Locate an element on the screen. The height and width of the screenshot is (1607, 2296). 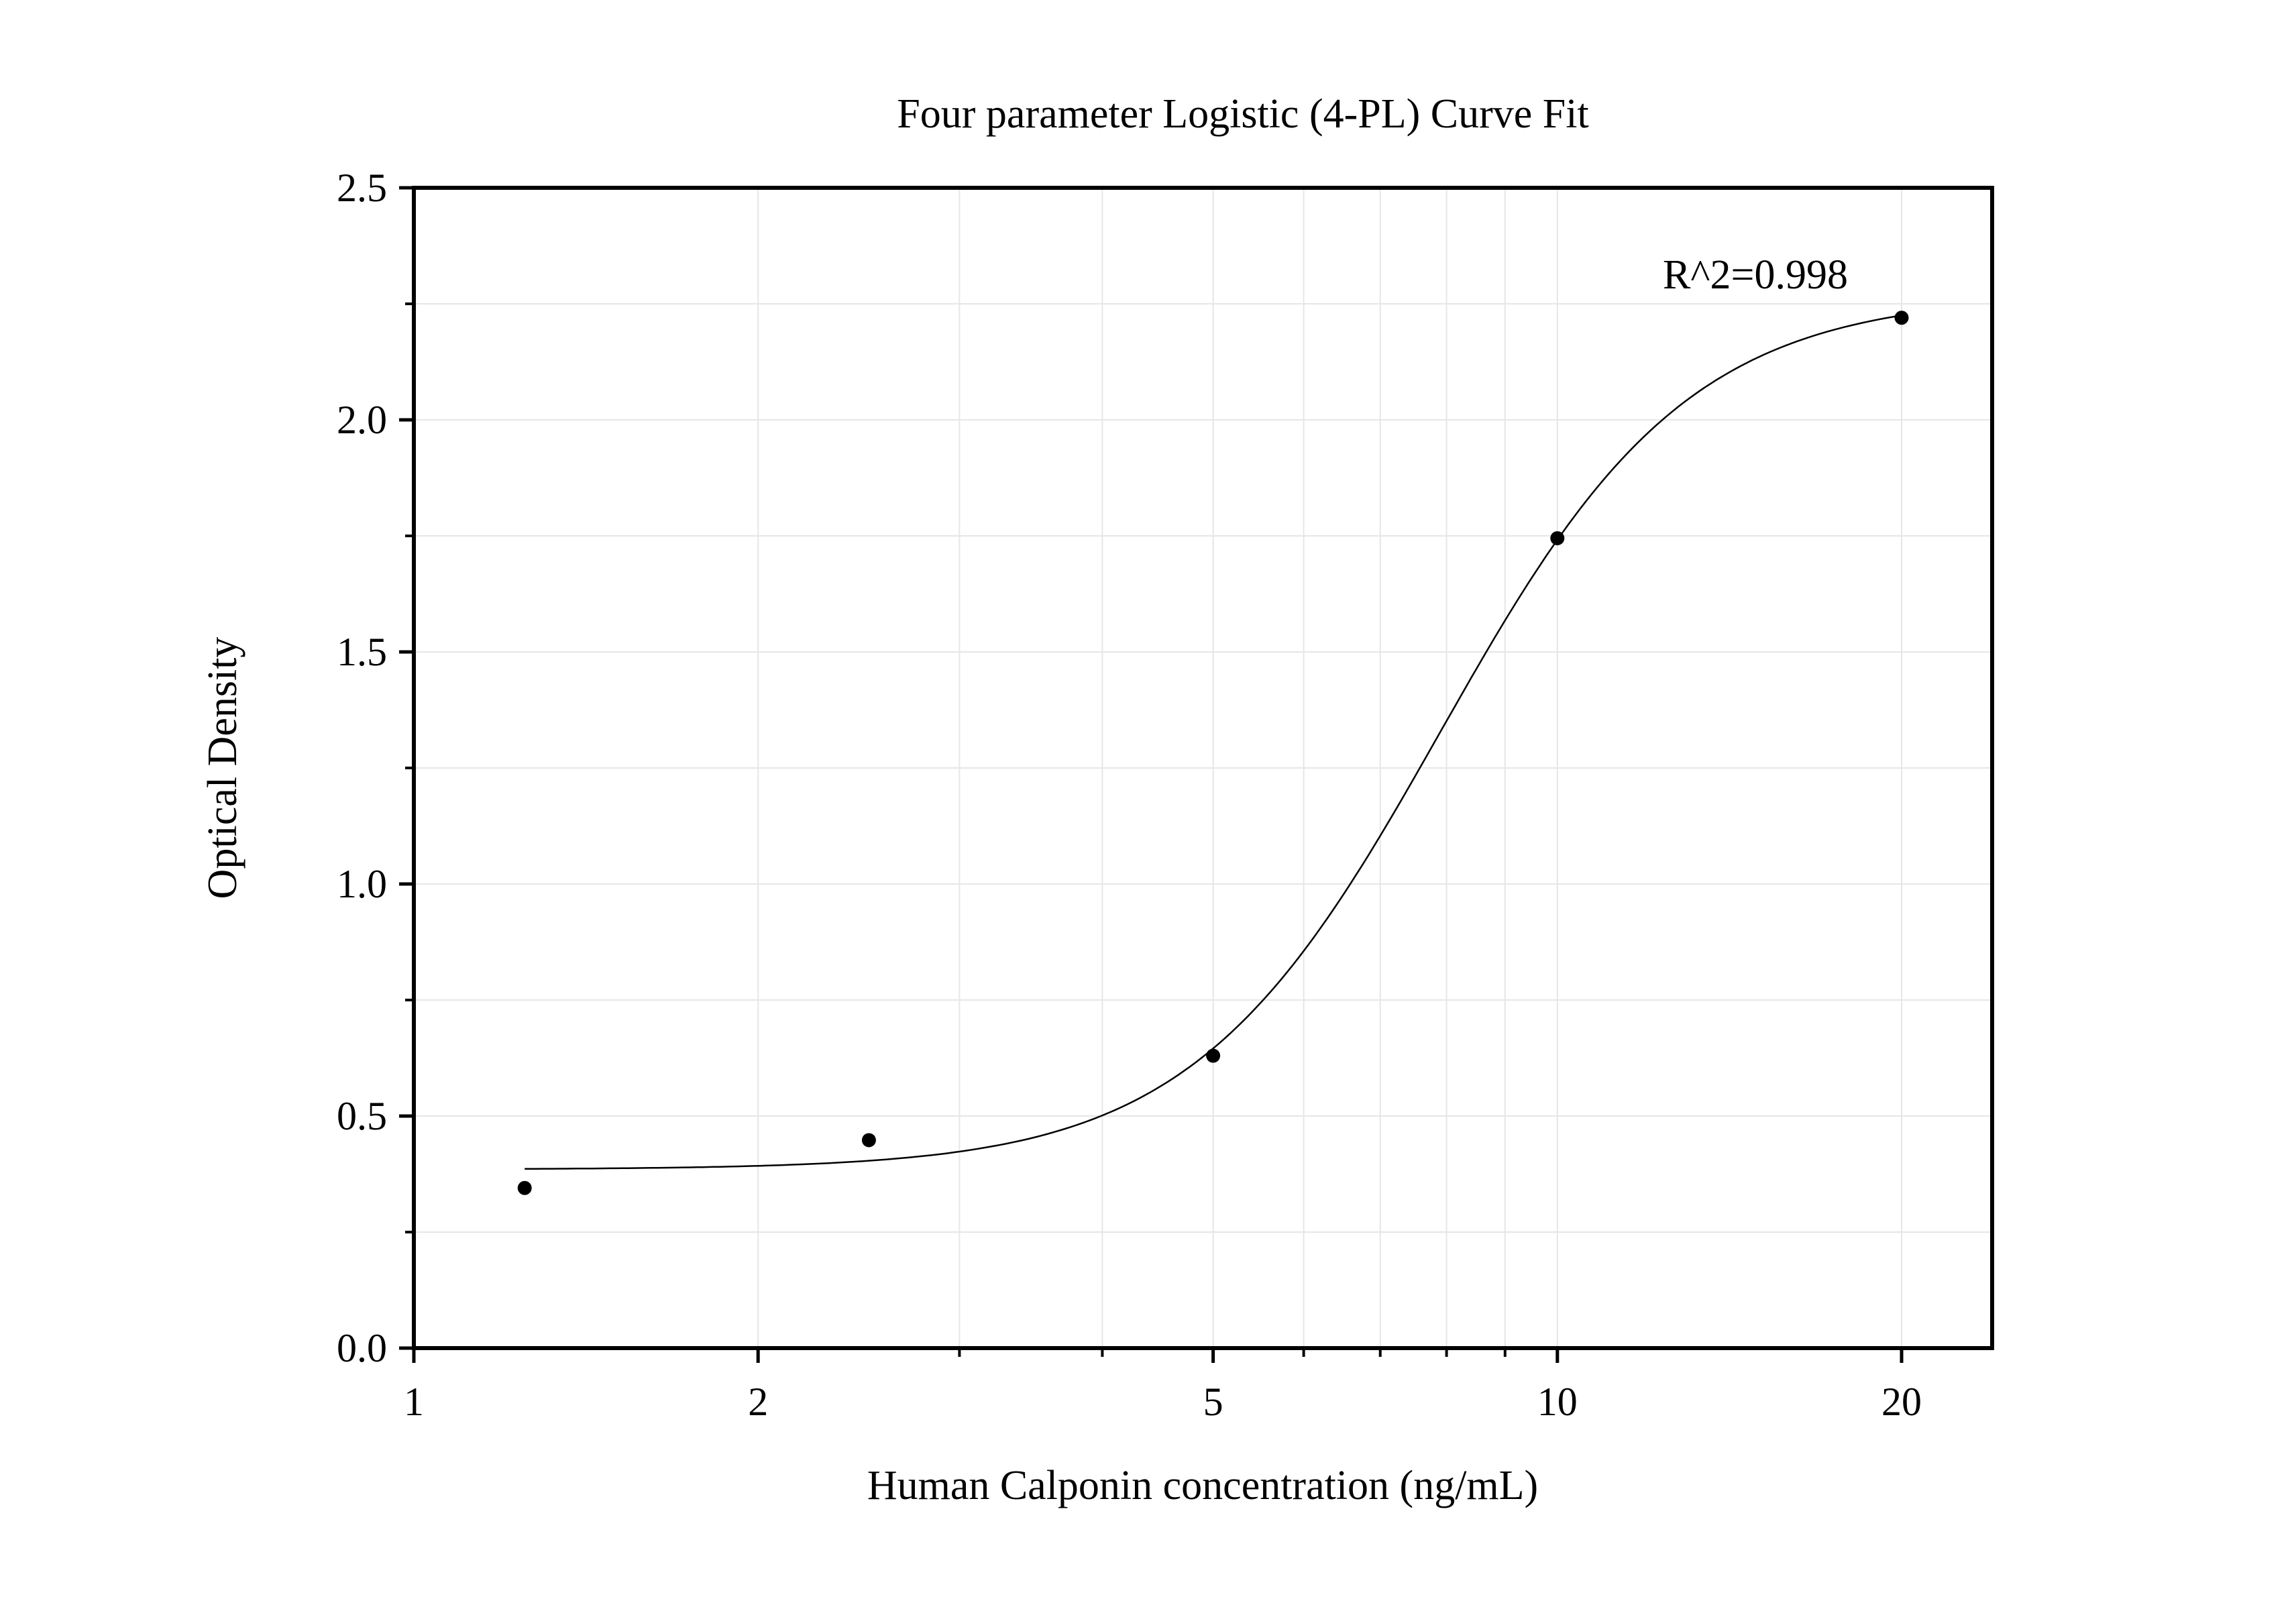
y-axis-label: Optical Density is located at coordinates (222, 768).